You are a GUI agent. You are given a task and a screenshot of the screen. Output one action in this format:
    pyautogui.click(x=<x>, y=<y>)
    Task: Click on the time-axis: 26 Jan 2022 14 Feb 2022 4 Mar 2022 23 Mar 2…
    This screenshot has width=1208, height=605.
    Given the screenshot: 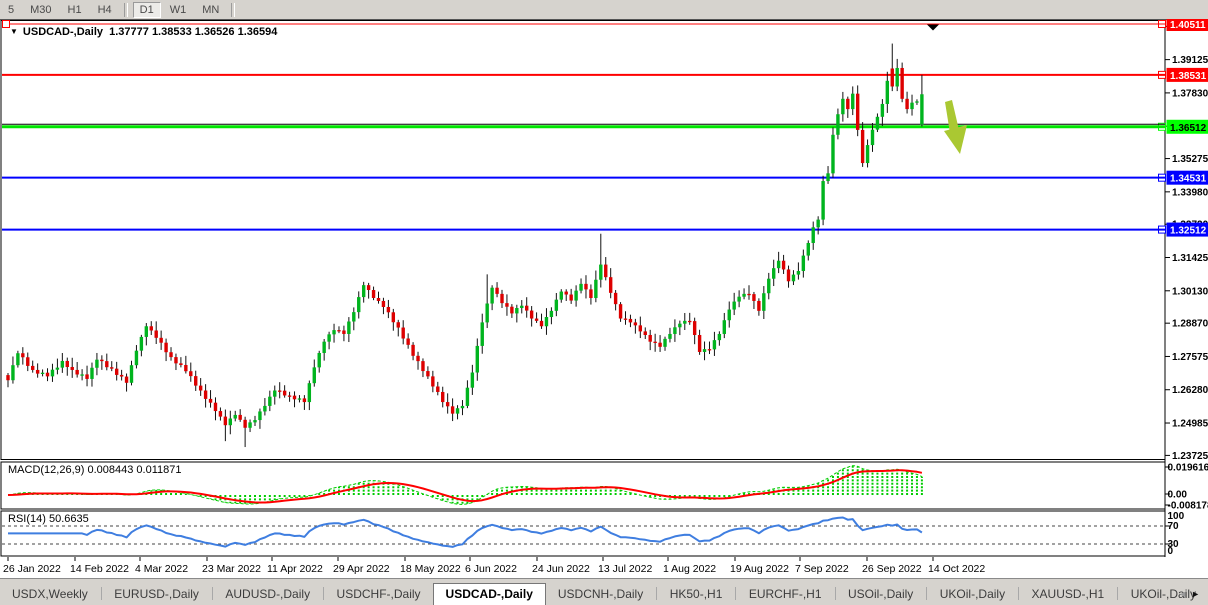 What is the action you would take?
    pyautogui.click(x=494, y=566)
    